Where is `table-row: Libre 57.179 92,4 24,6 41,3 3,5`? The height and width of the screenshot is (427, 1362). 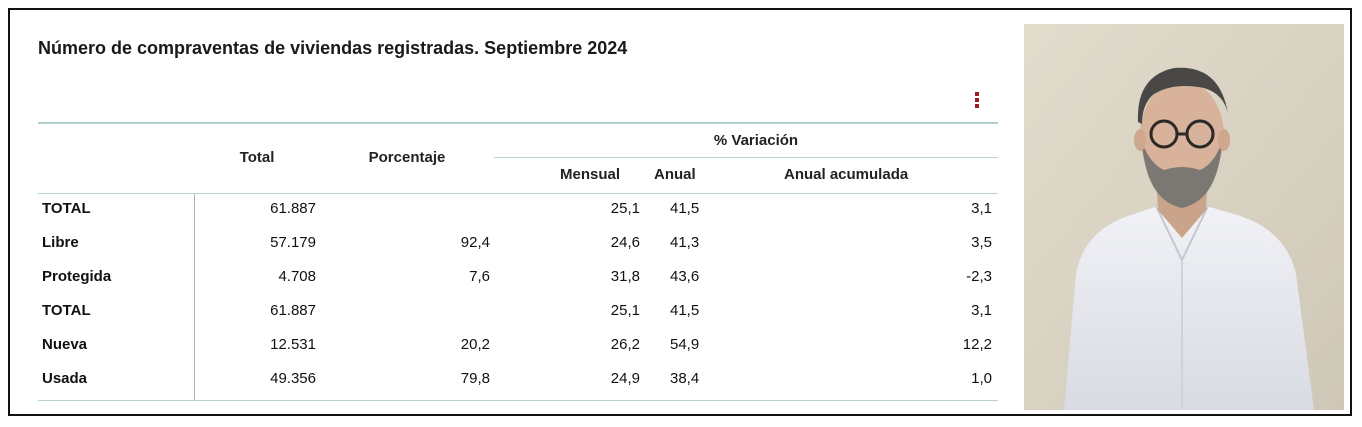 table-row: Libre 57.179 92,4 24,6 41,3 3,5 is located at coordinates (518, 242).